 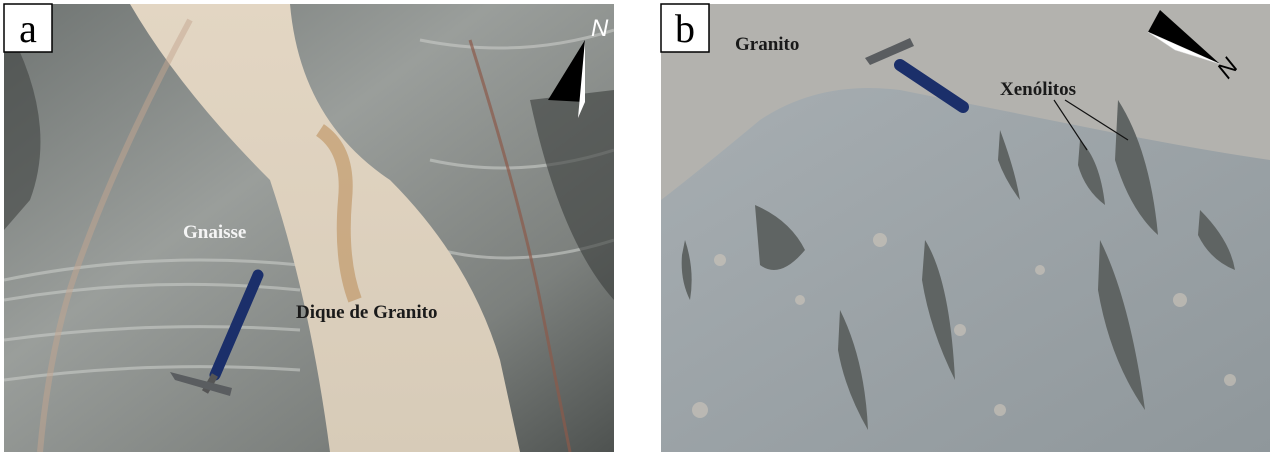 What do you see at coordinates (600, 28) in the screenshot?
I see `north-label: N` at bounding box center [600, 28].